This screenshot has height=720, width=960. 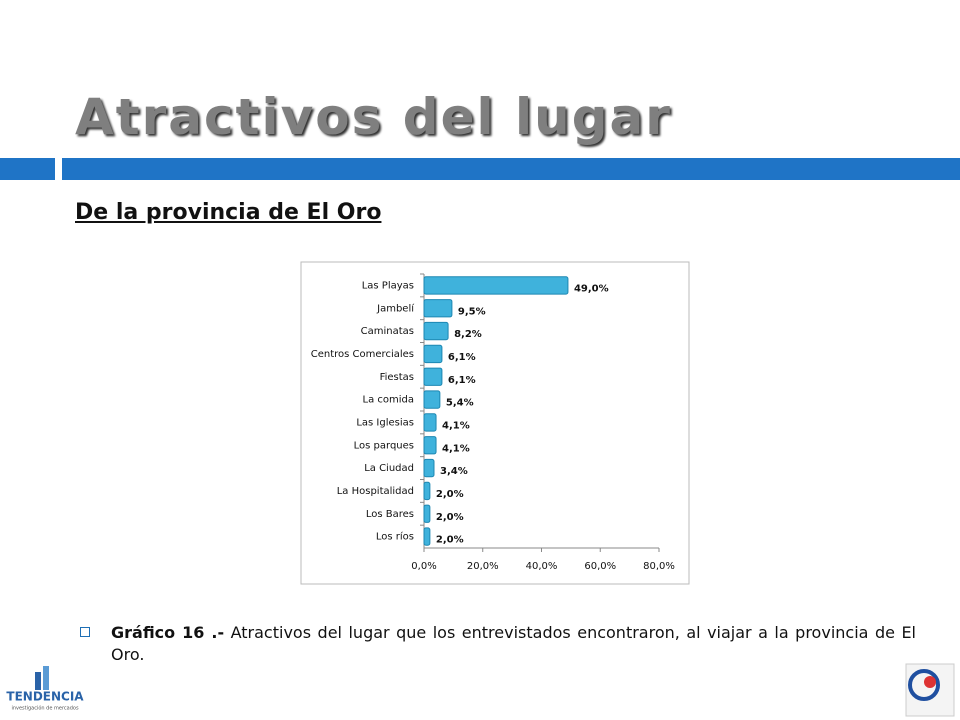 What do you see at coordinates (423, 566) in the screenshot?
I see `x-tick-label: 0,0%` at bounding box center [423, 566].